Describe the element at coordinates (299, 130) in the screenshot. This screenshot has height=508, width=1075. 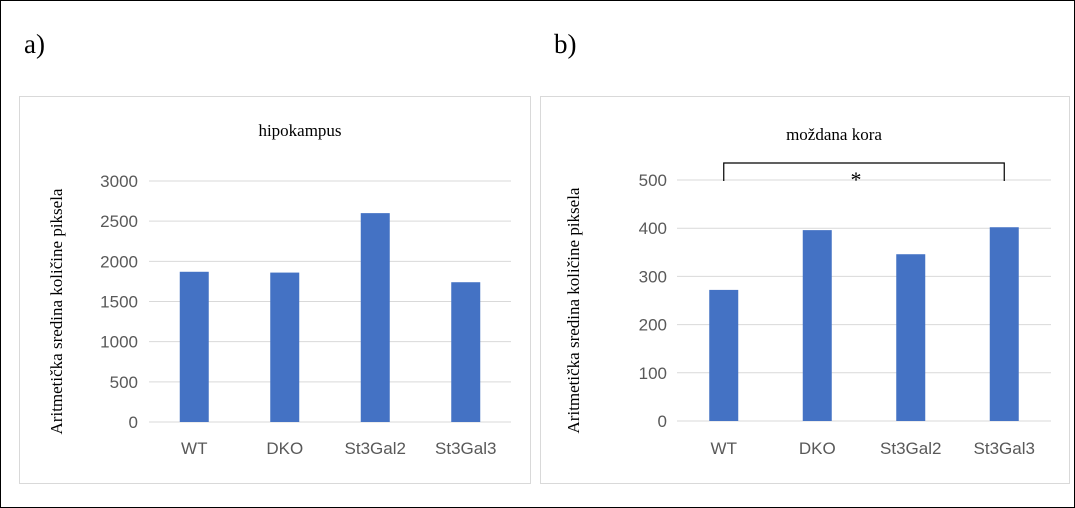
I see `chart-title: hipokampus` at that location.